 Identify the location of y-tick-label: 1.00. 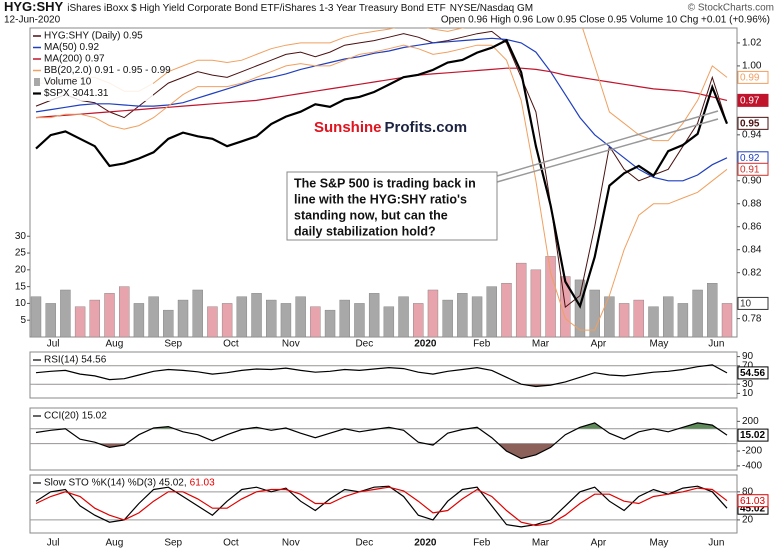
(752, 66).